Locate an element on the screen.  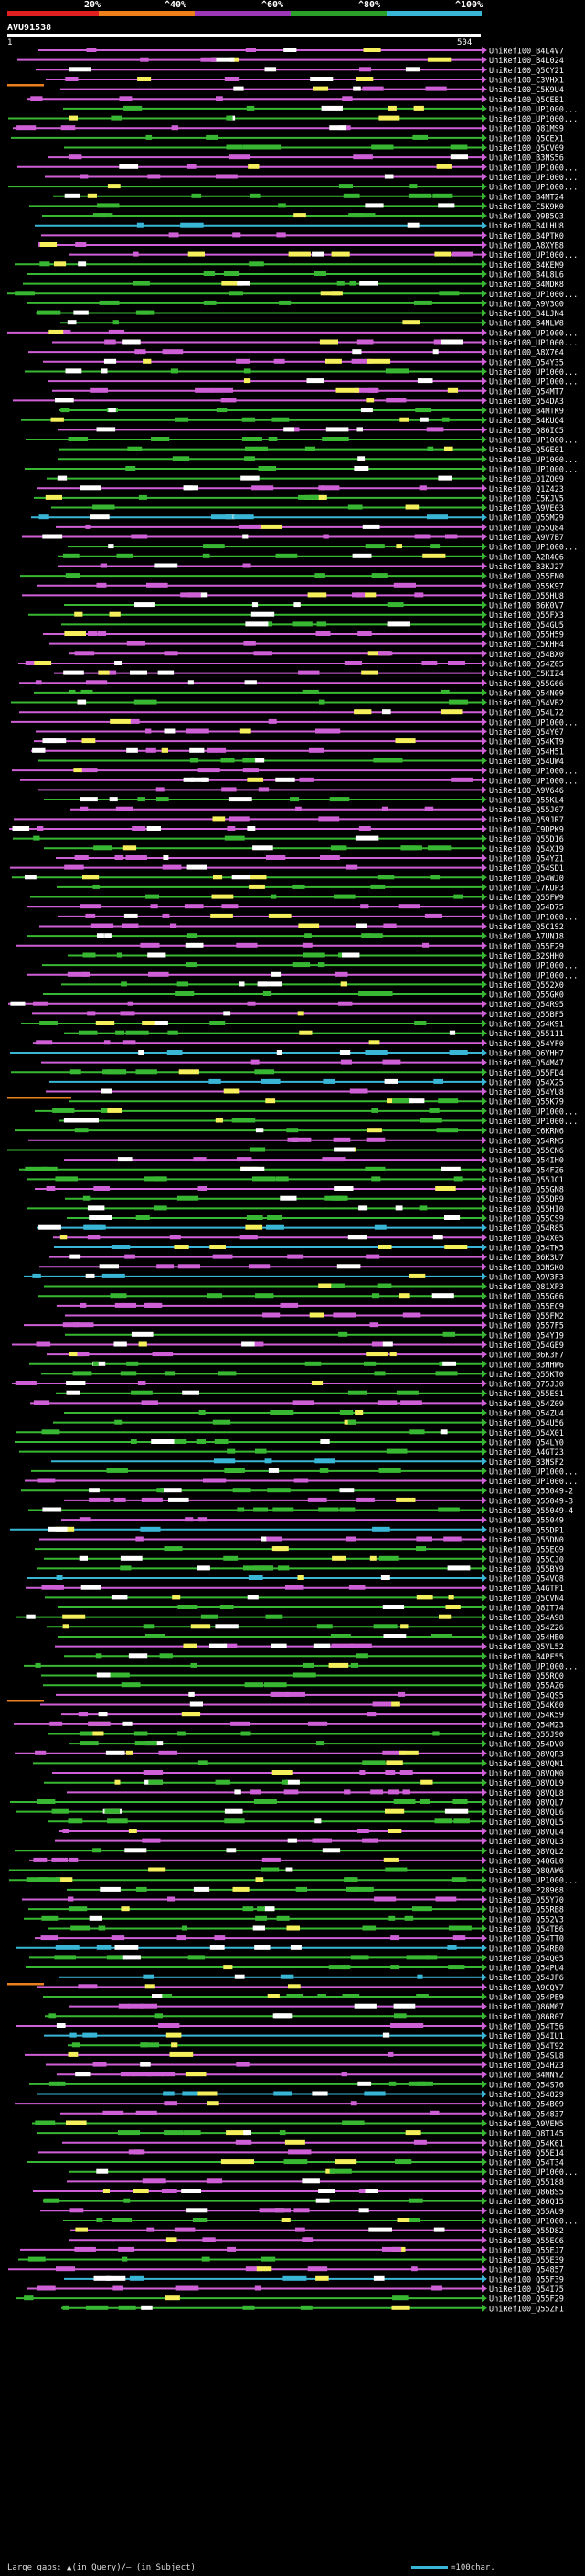
hit-label: UniRef100_Q54K59 is located at coordinates (527, 1716).